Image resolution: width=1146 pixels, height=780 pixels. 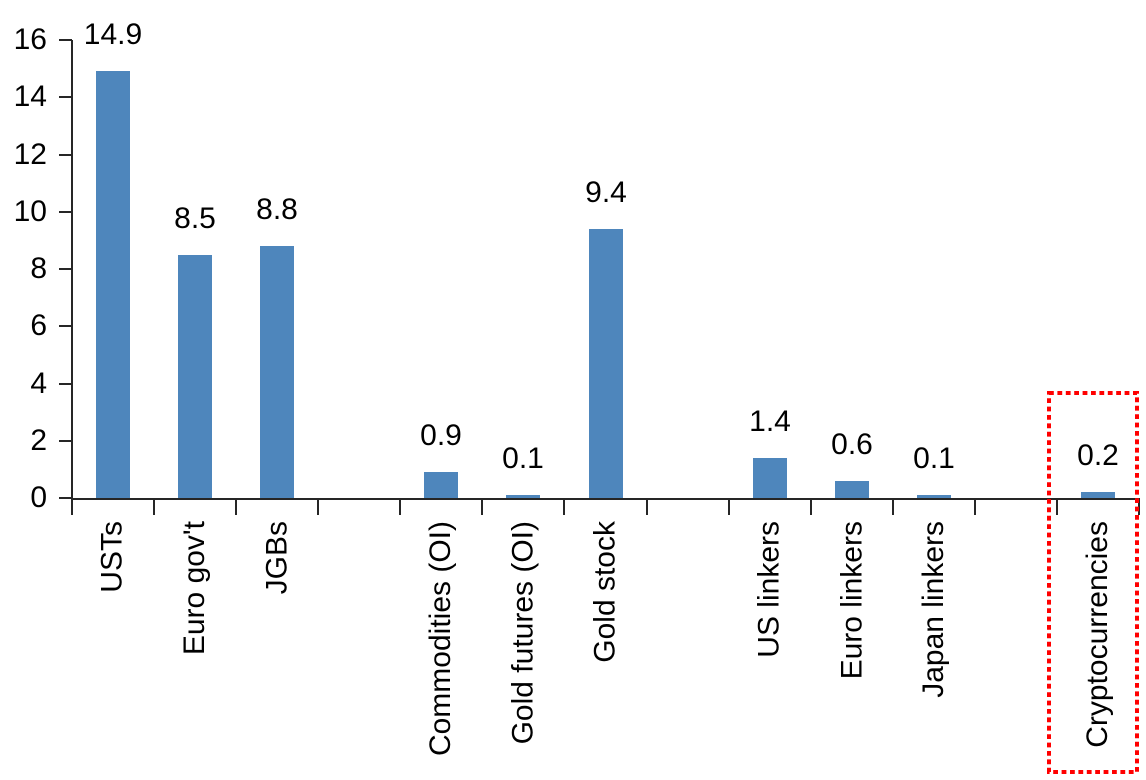 What do you see at coordinates (606, 192) in the screenshot?
I see `data-label: 9.4` at bounding box center [606, 192].